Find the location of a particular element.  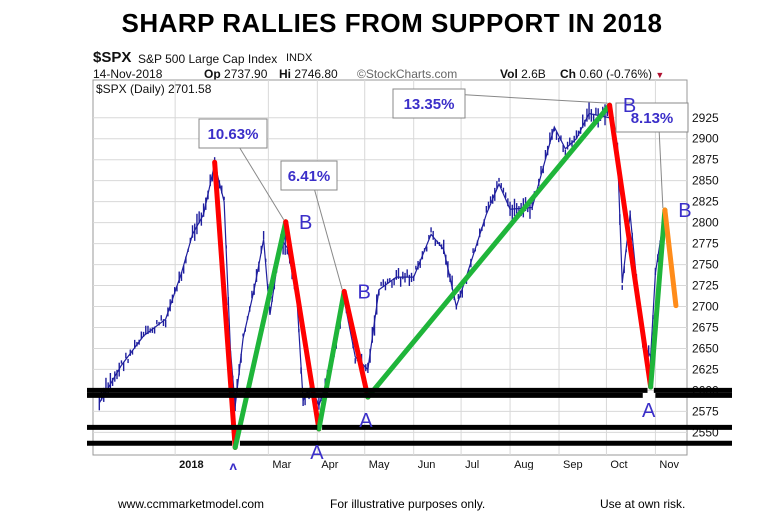

y-tick-label: 2900 is located at coordinates (705, 139).